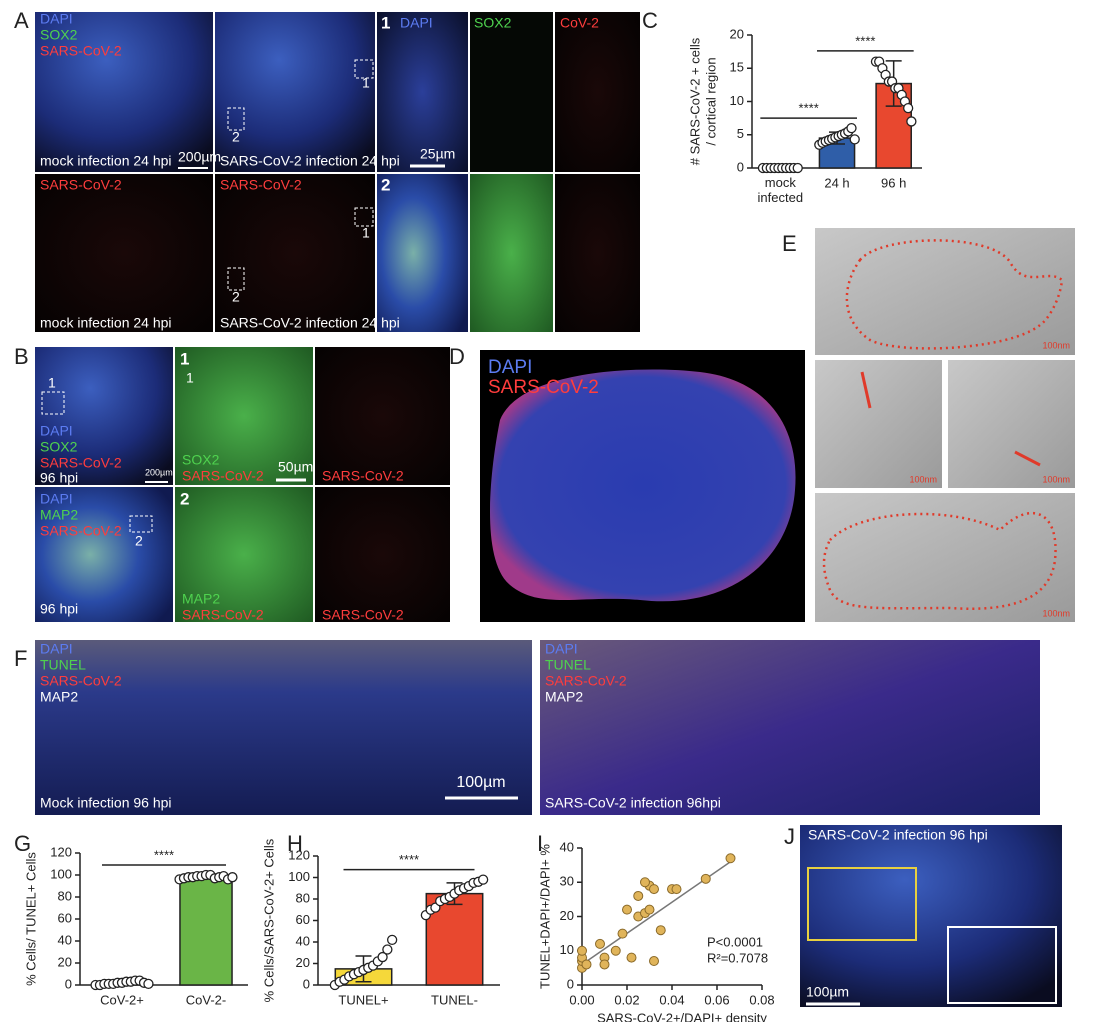 This screenshot has height=1022, width=1098. Describe the element at coordinates (199, 157) in the screenshot. I see `image-label: 200µm` at that location.